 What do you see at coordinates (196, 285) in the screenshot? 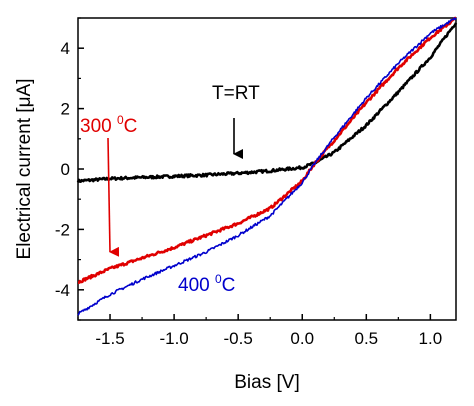
I see `annotation-400c-main: 400` at bounding box center [196, 285].